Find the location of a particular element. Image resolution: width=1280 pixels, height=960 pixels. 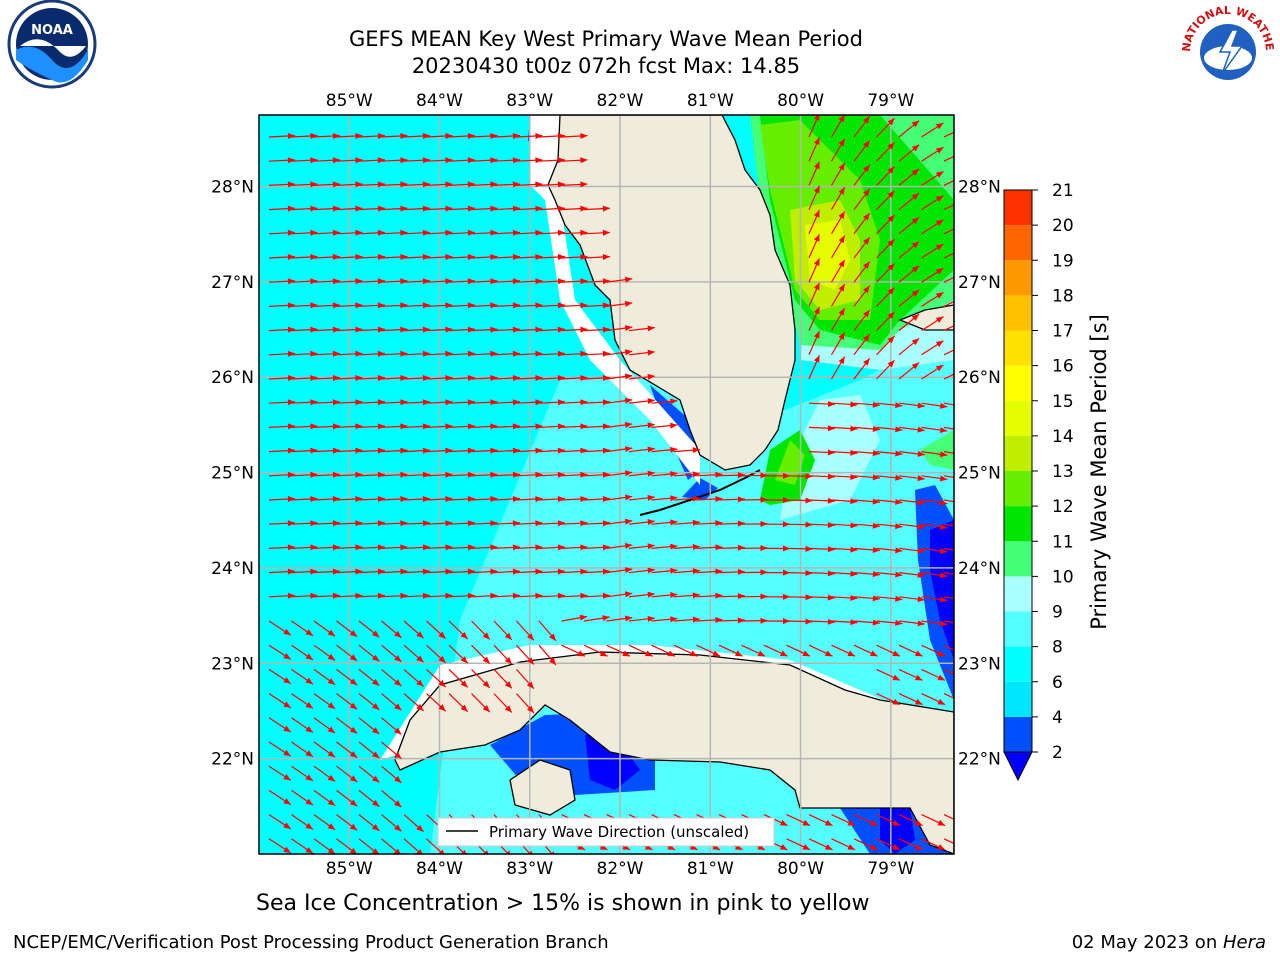

colorbar-under-arrow is located at coordinates (1018, 766).